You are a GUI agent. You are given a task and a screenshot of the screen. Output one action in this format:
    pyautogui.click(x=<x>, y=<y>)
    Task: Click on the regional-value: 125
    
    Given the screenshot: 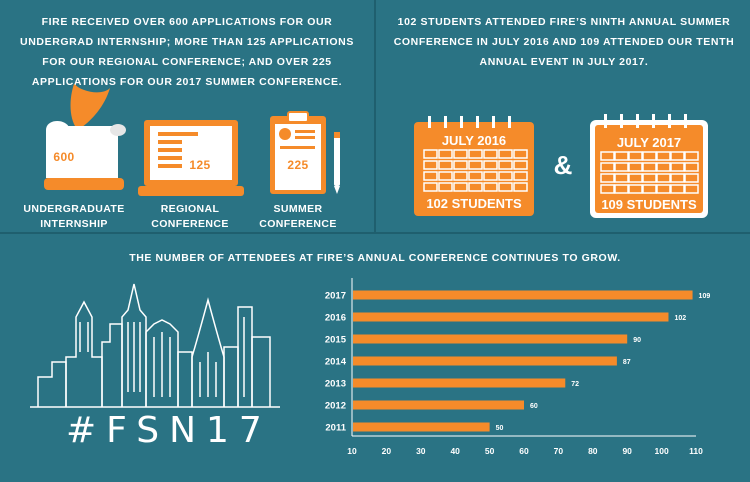 What is the action you would take?
    pyautogui.click(x=200, y=165)
    